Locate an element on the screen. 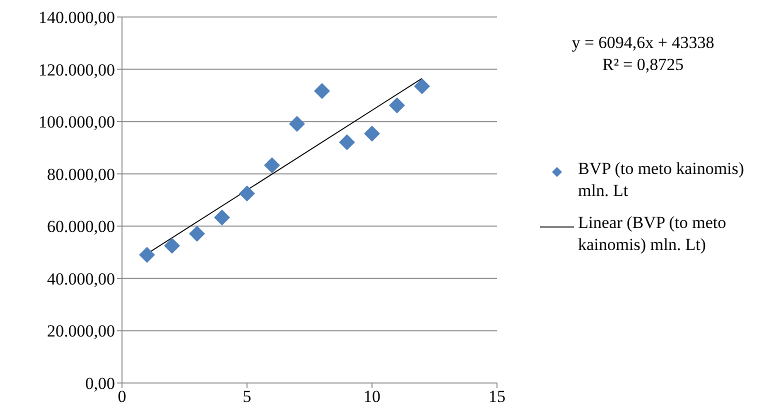 The image size is (781, 414). text: R² = 0,8725 is located at coordinates (643, 65).